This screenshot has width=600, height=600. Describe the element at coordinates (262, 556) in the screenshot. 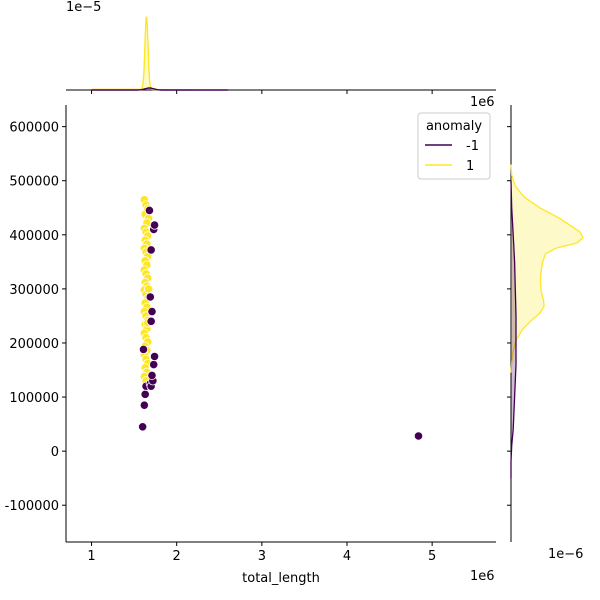

I see `x-tick-label: 3` at that location.